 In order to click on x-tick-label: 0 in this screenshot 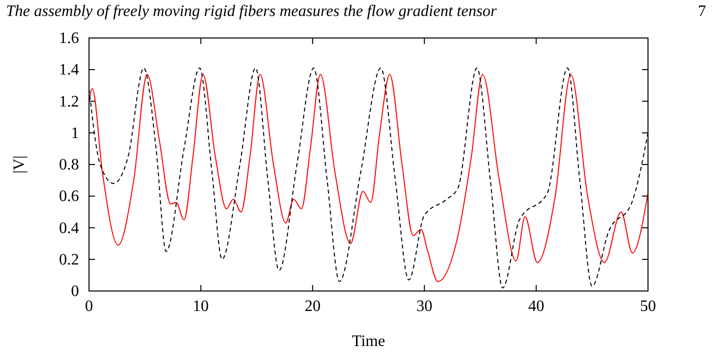, I will do `click(89, 306)`.